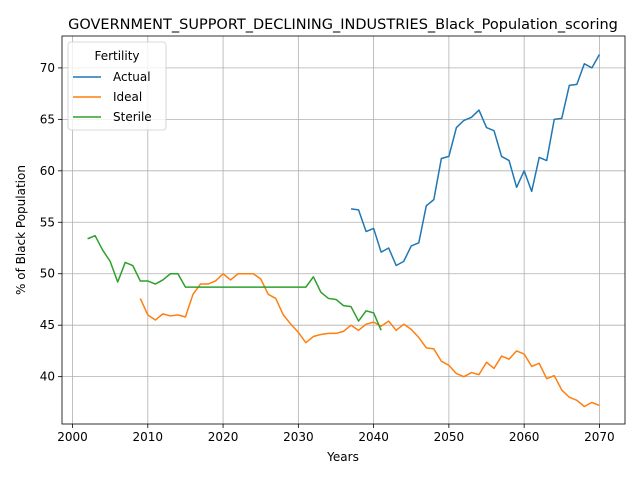 Image resolution: width=640 pixels, height=480 pixels. What do you see at coordinates (21, 230) in the screenshot?
I see `y-axis-label: % of Black Population` at bounding box center [21, 230].